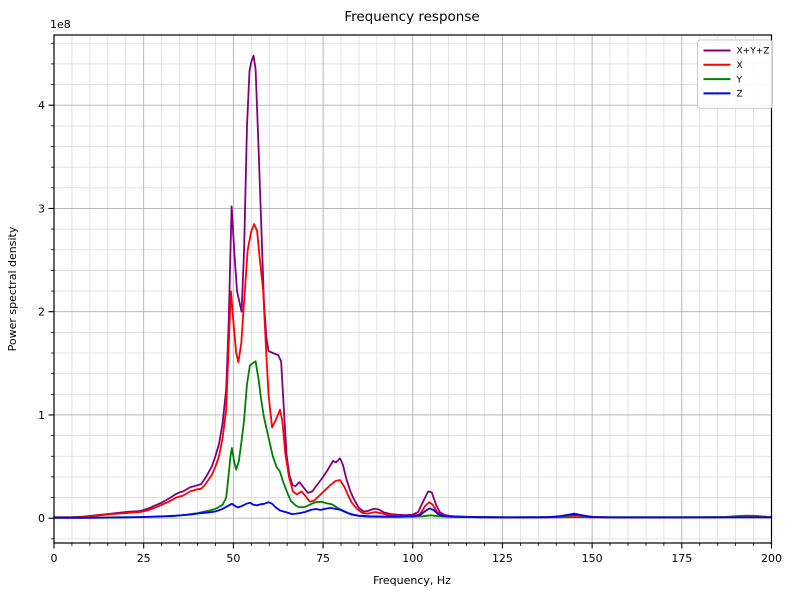 This screenshot has height=600, width=800. Describe the element at coordinates (41, 105) in the screenshot. I see `y-tick-label: 4` at that location.